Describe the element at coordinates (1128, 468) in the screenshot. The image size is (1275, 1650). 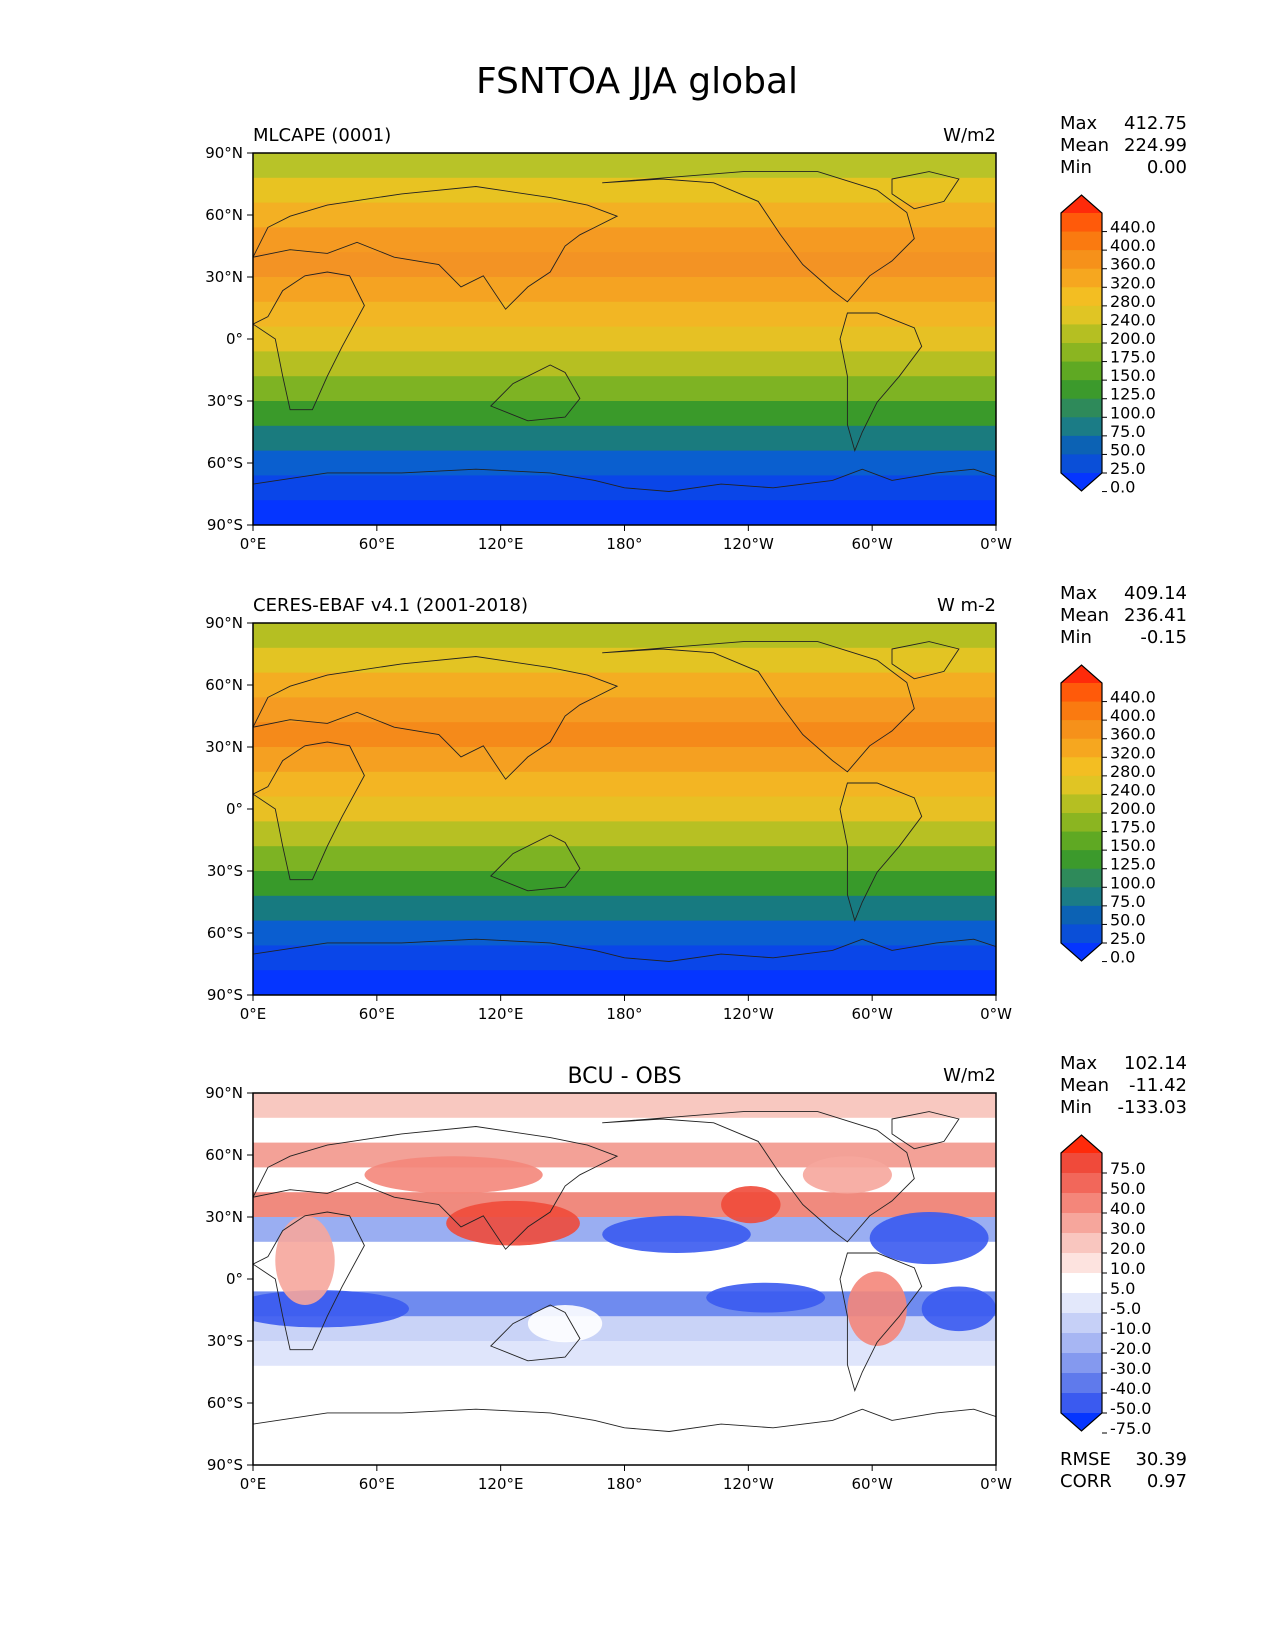
I see `colorbar-label: 25.0` at that location.